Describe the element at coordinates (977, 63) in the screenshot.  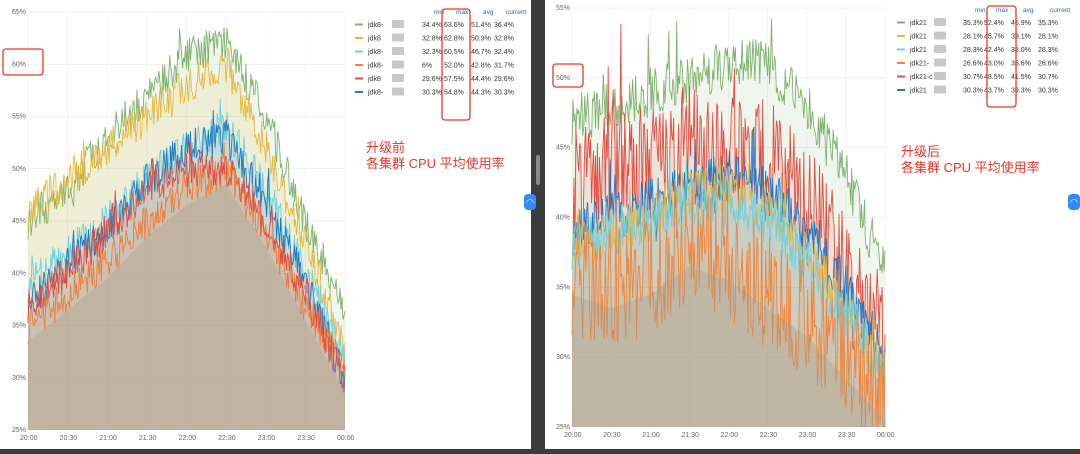
I see `legend-item: jdk21- 26.6% 43.0% 35.6% 26.6%` at that location.